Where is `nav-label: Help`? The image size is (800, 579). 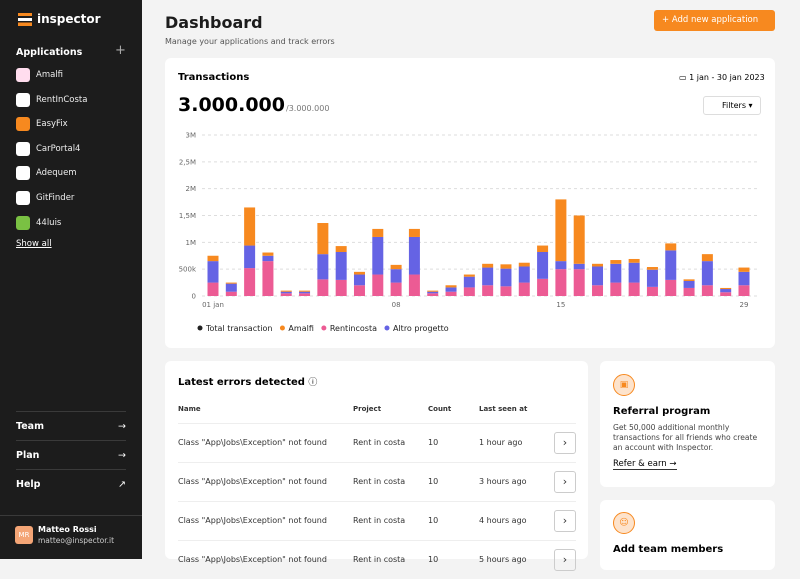
nav-label: Help is located at coordinates (28, 484).